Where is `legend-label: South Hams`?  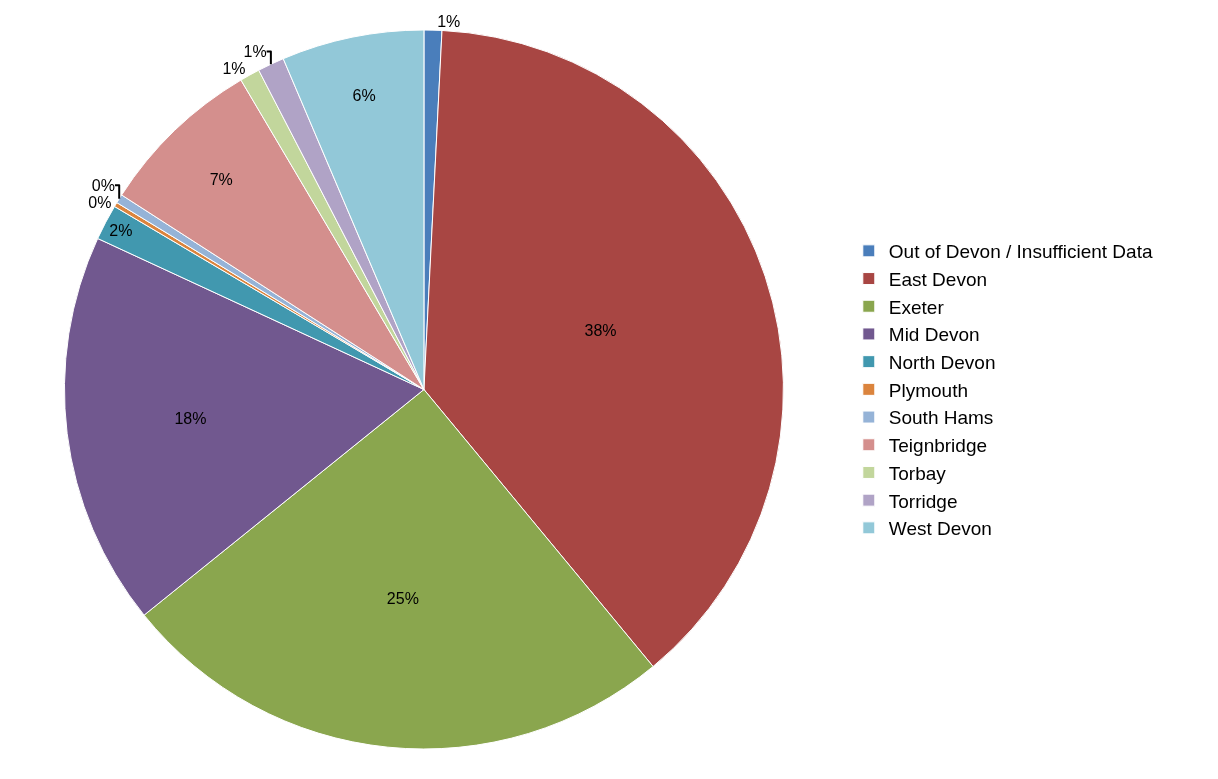 legend-label: South Hams is located at coordinates (941, 418).